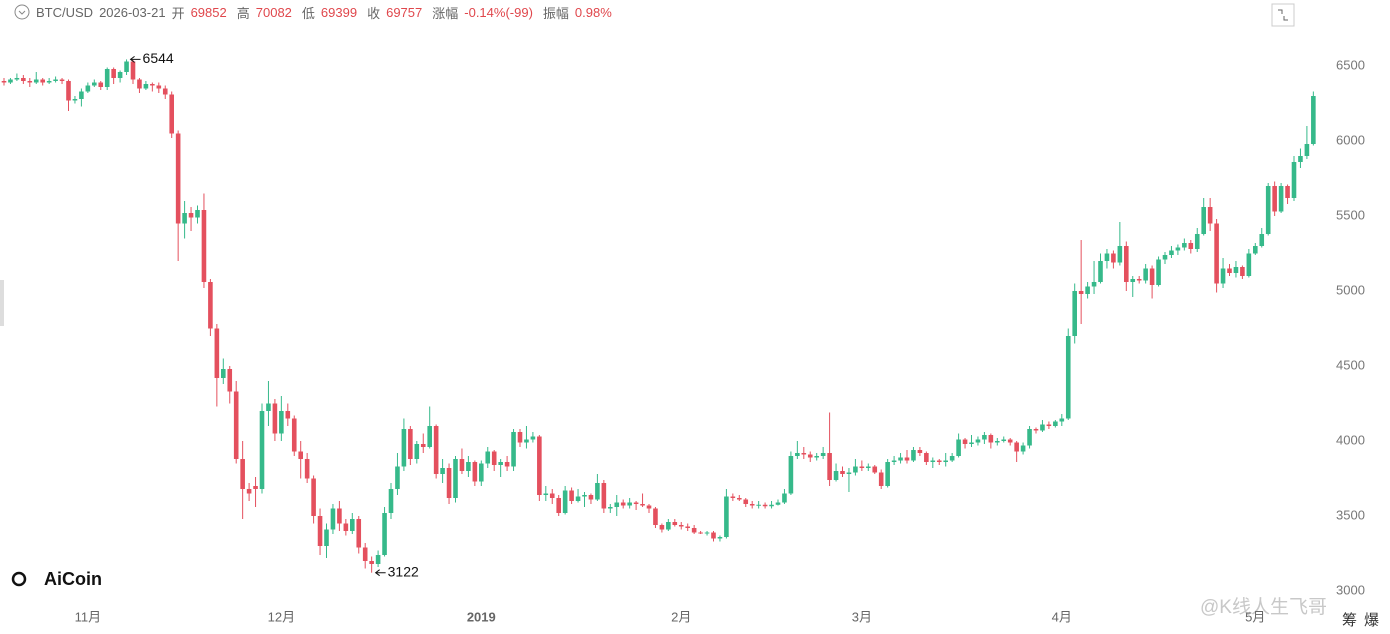  What do you see at coordinates (178, 13) in the screenshot?
I see `label: 开` at bounding box center [178, 13].